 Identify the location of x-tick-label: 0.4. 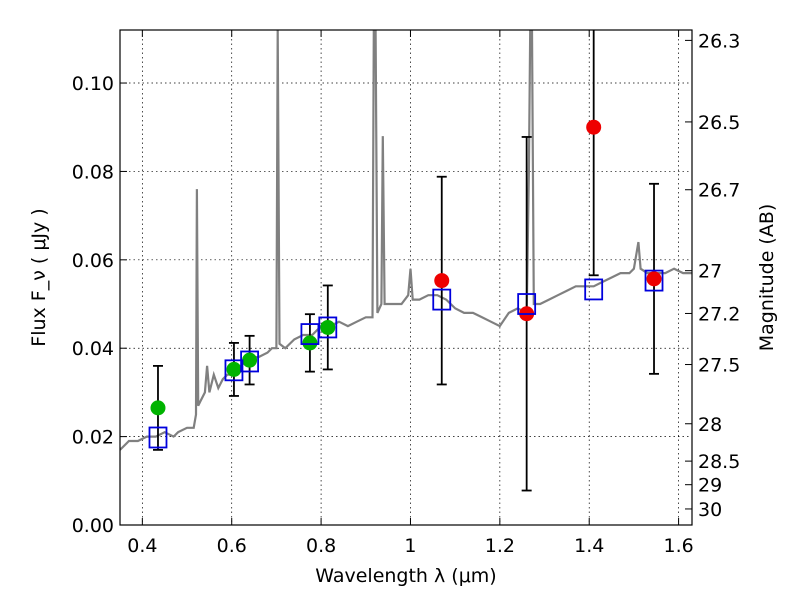
(142, 546).